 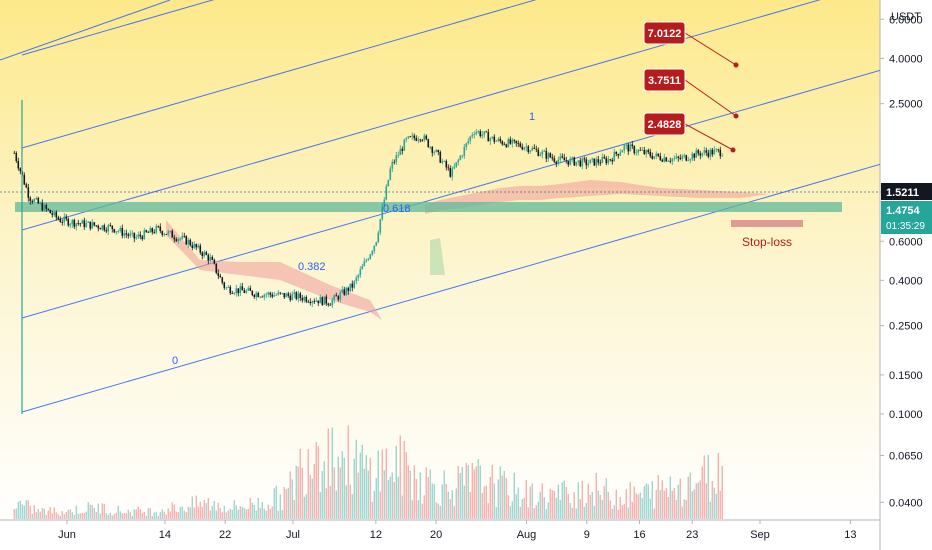 I want to click on countdown-value: 01:35:29, so click(x=905, y=226).